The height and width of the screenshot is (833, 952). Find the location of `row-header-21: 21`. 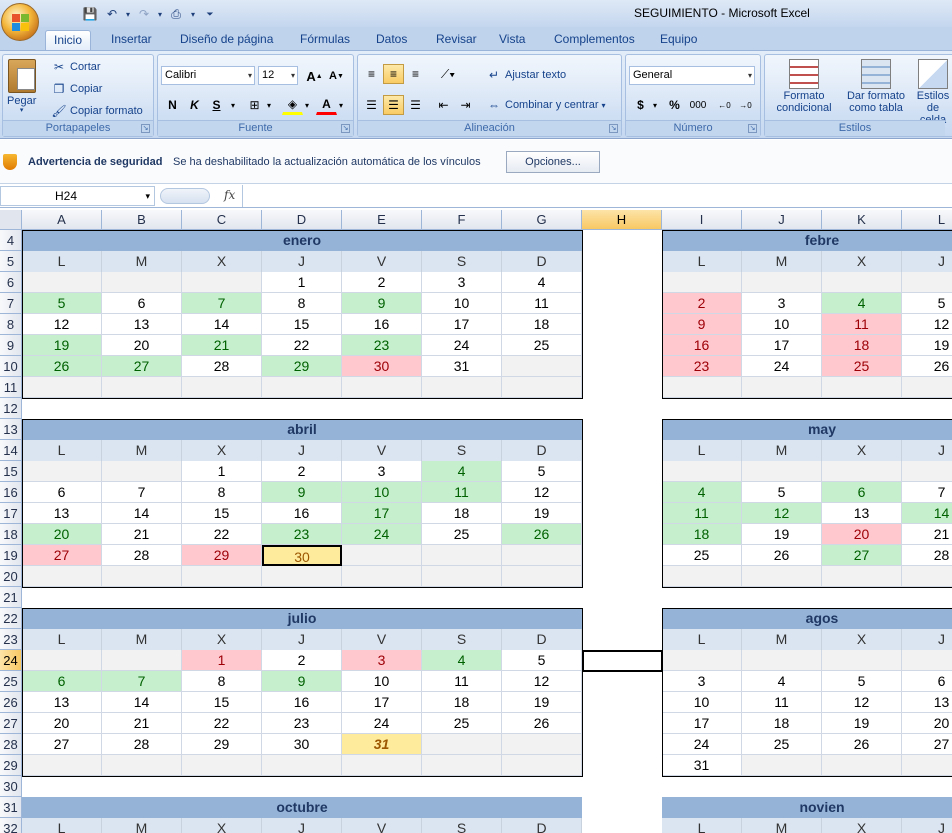

row-header-21: 21 is located at coordinates (11, 597).